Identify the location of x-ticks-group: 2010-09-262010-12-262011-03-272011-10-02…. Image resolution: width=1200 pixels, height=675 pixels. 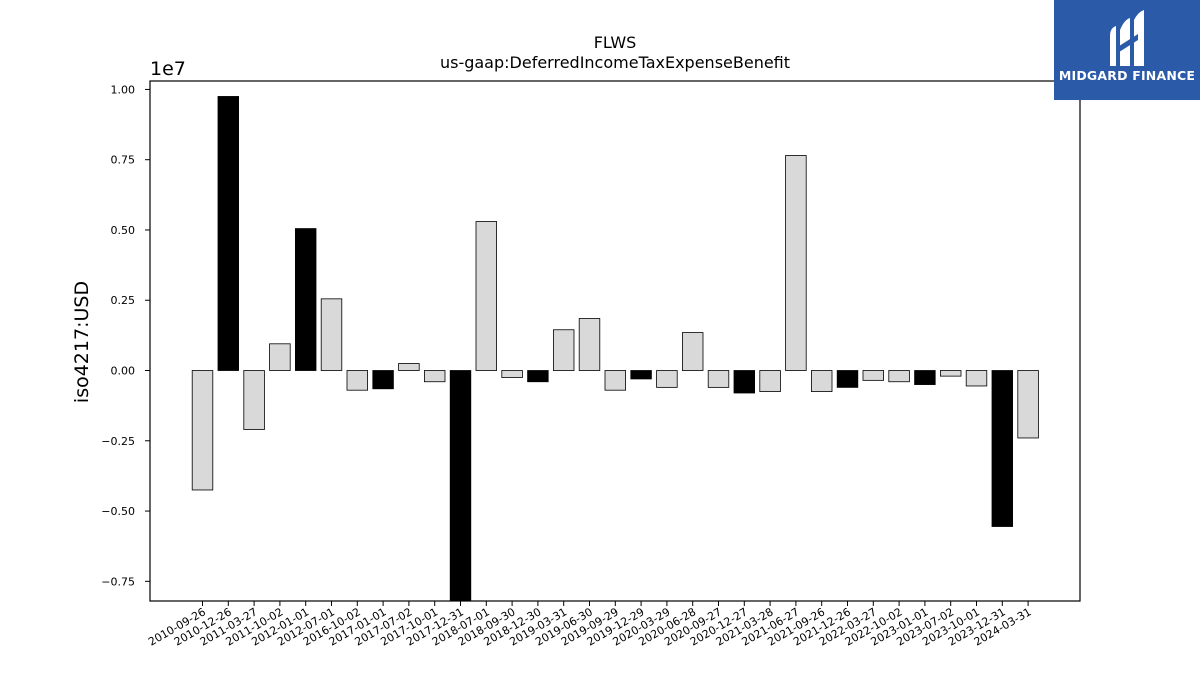
(590, 625).